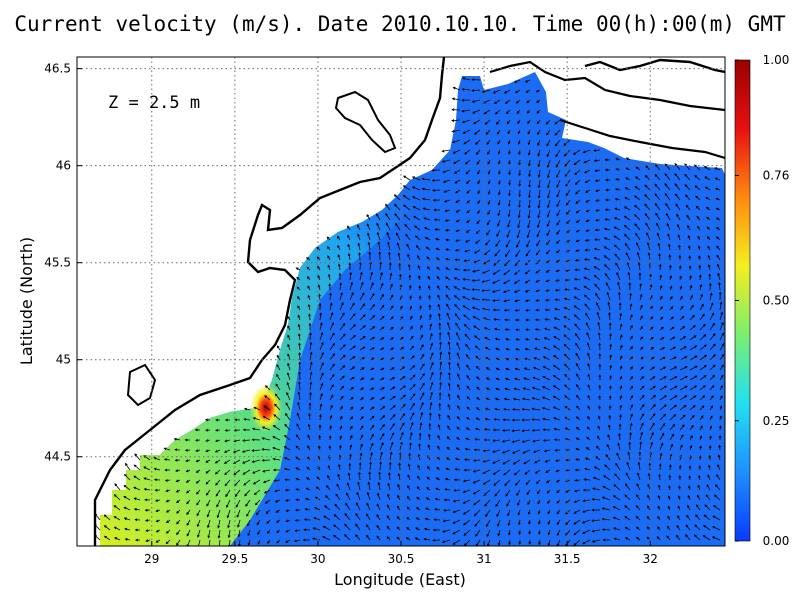  What do you see at coordinates (762, 300) in the screenshot?
I see `colorbar-ticks: 0.00 0.25 0.50 0.76 1.00` at bounding box center [762, 300].